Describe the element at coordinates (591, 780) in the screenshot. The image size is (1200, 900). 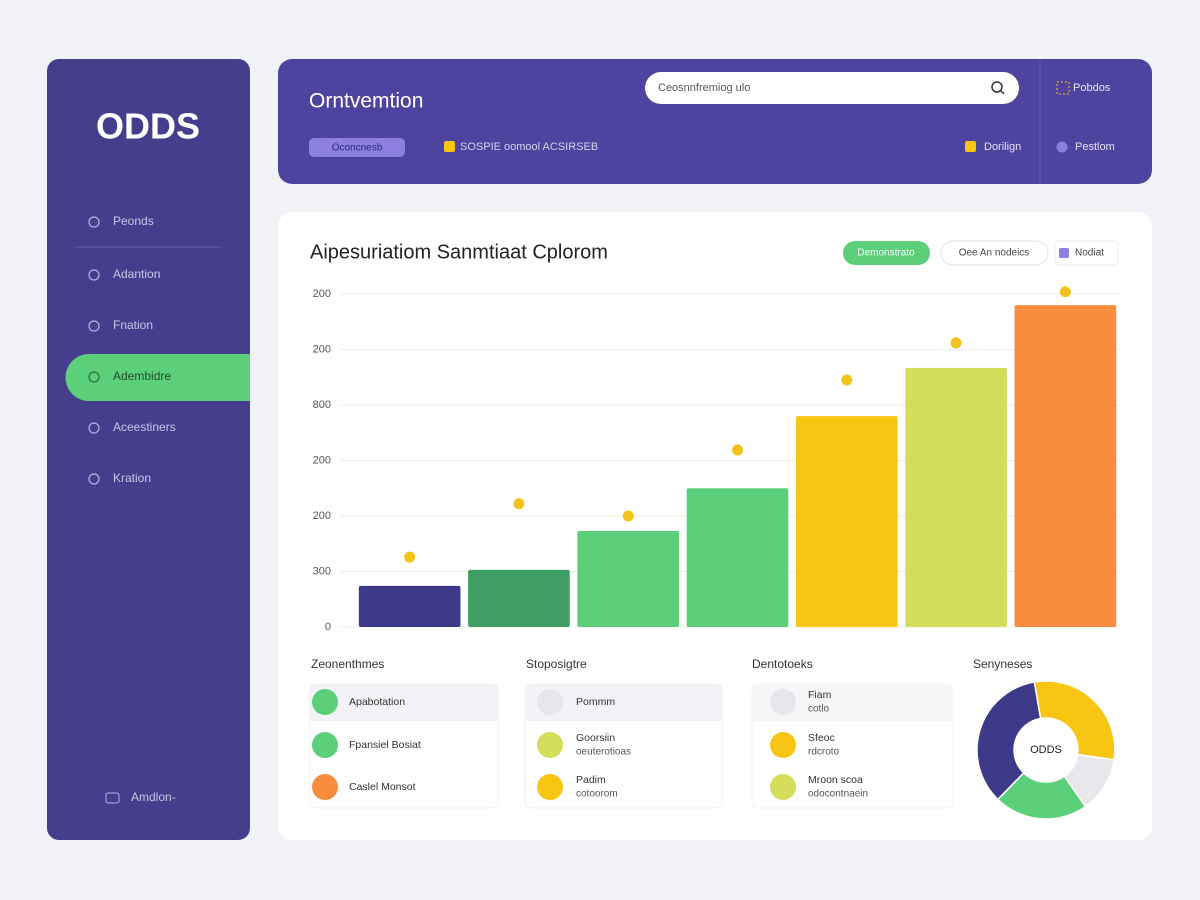
I see `item-label: Padim` at that location.